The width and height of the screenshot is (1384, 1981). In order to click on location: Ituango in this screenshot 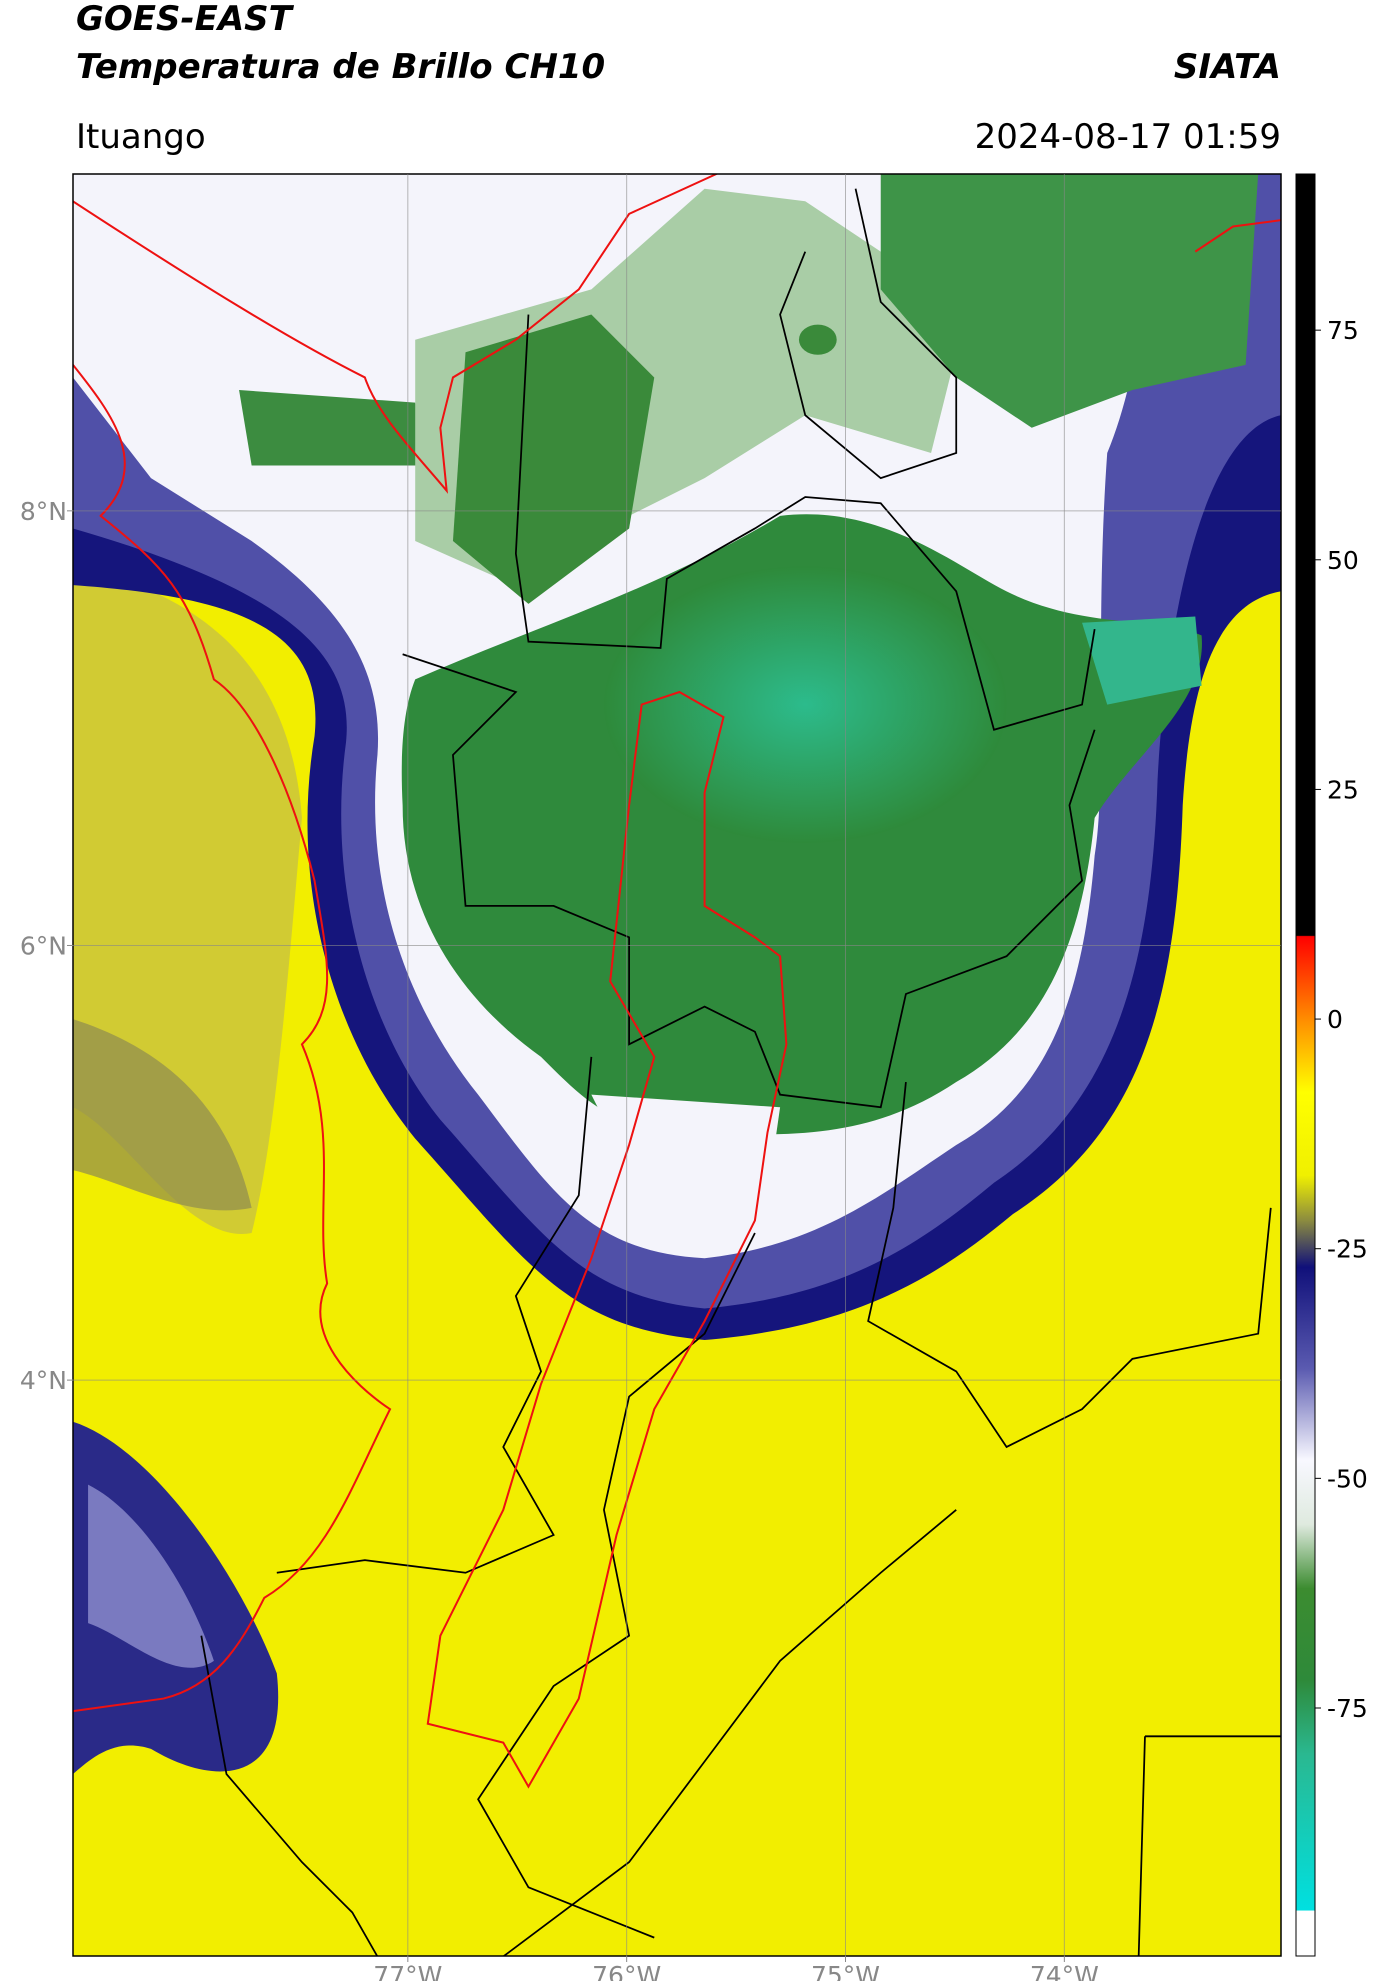, I will do `click(141, 137)`.